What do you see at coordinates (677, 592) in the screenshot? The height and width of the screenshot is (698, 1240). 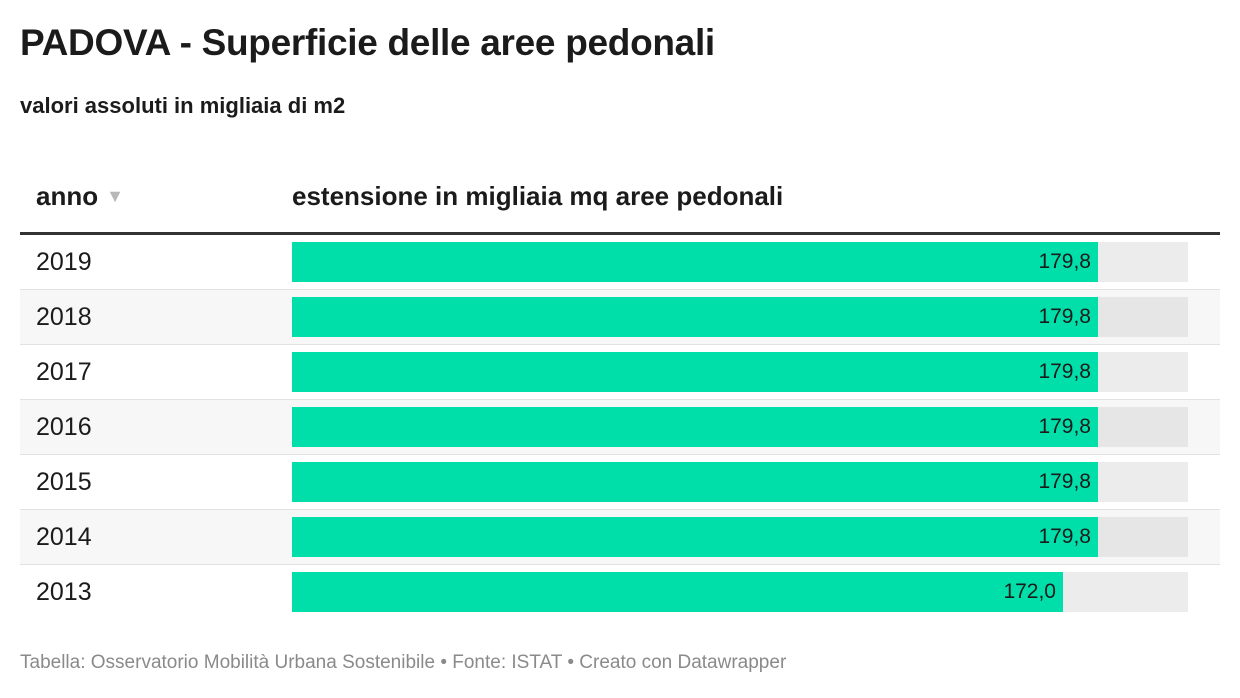 I see `bar: 172,0` at bounding box center [677, 592].